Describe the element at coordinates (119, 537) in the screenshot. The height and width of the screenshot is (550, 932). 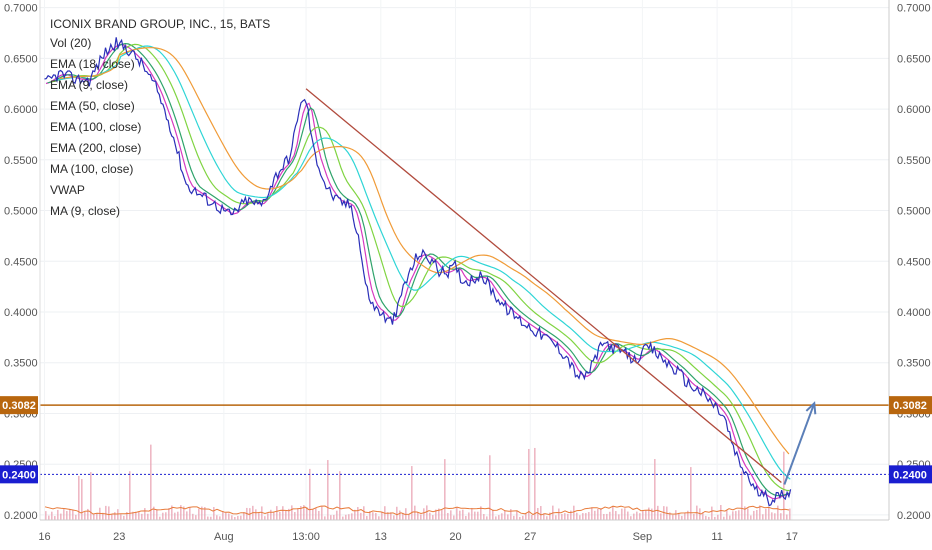
I see `x-tick-label: 23` at that location.